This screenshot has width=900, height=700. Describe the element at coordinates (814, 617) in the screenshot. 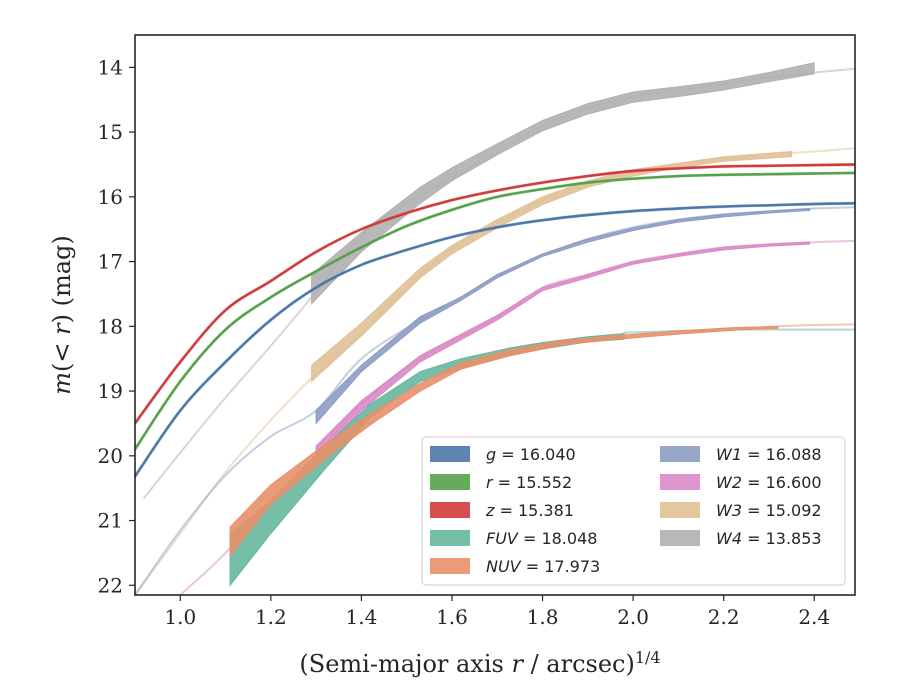

I see `x-tick-label: 2.4` at that location.